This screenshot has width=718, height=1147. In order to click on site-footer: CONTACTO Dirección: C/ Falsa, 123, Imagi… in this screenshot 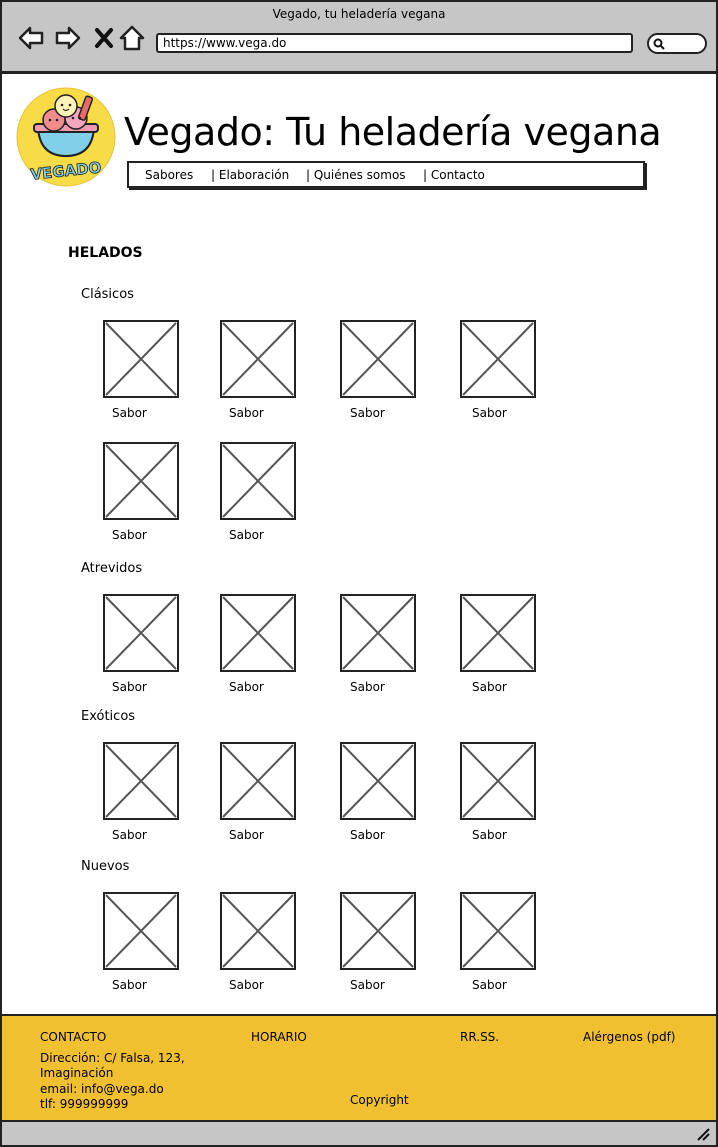, I will do `click(359, 1067)`.